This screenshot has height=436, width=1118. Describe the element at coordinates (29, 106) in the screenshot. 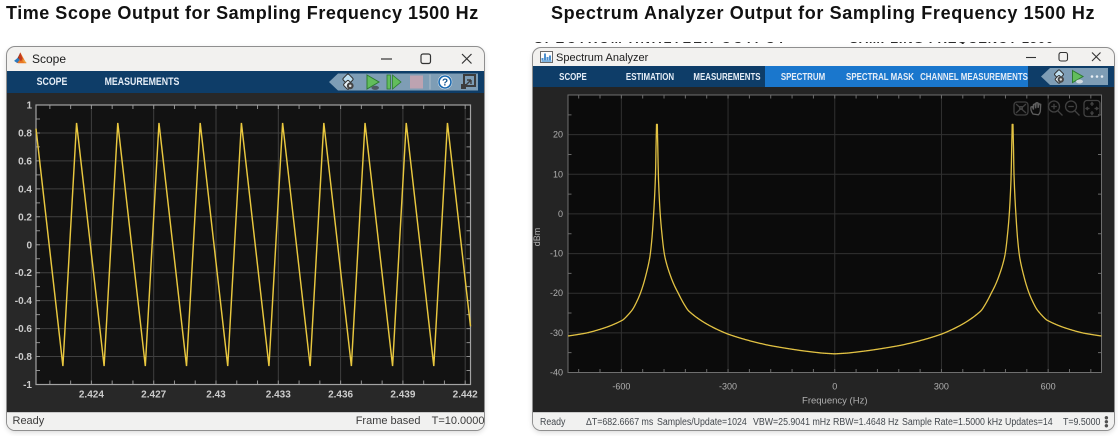

I see `svg-text: 1` at that location.